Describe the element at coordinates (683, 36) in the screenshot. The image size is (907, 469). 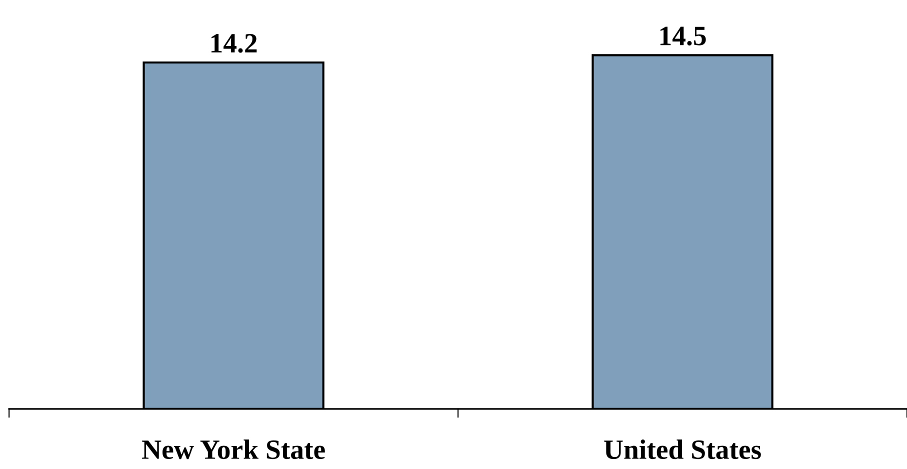
I see `data-label: 14.5` at that location.